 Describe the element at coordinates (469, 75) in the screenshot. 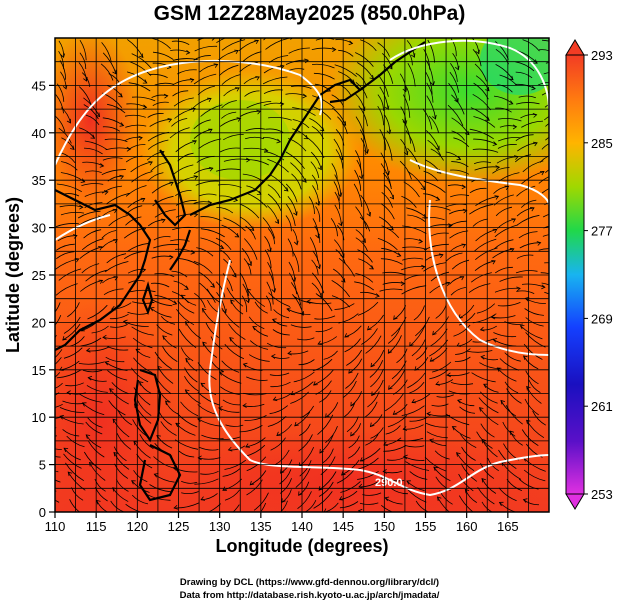

I see `contour-288-east` at that location.